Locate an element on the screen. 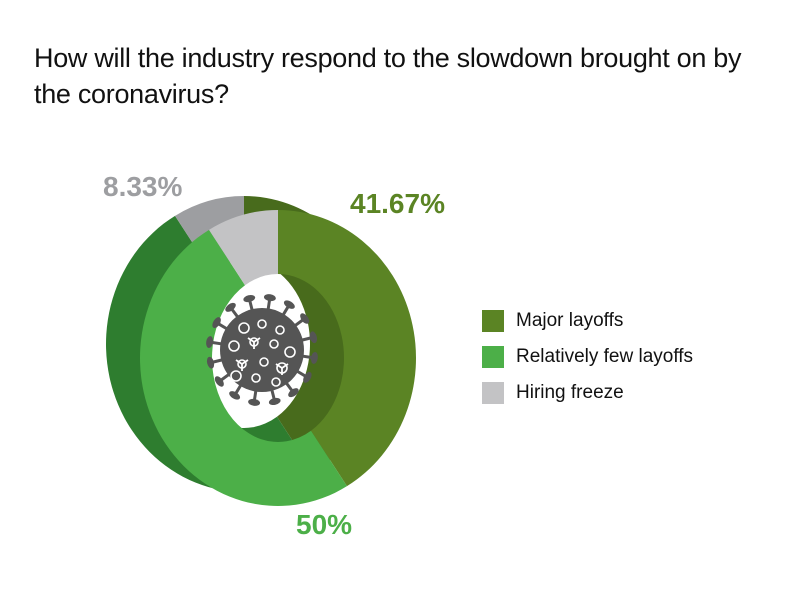 The width and height of the screenshot is (800, 600). legend-item-hiring-freeze: Hiring freeze is located at coordinates (587, 393).